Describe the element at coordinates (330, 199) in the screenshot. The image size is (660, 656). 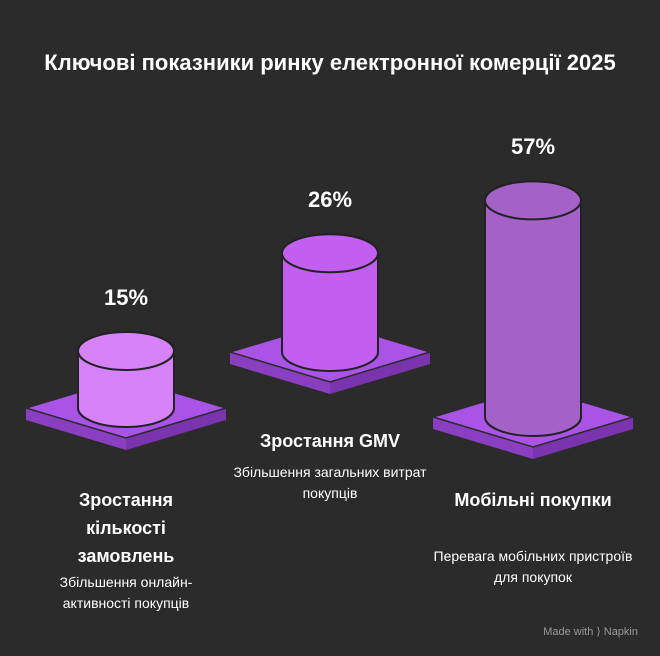
I see `value-label: 26%` at that location.